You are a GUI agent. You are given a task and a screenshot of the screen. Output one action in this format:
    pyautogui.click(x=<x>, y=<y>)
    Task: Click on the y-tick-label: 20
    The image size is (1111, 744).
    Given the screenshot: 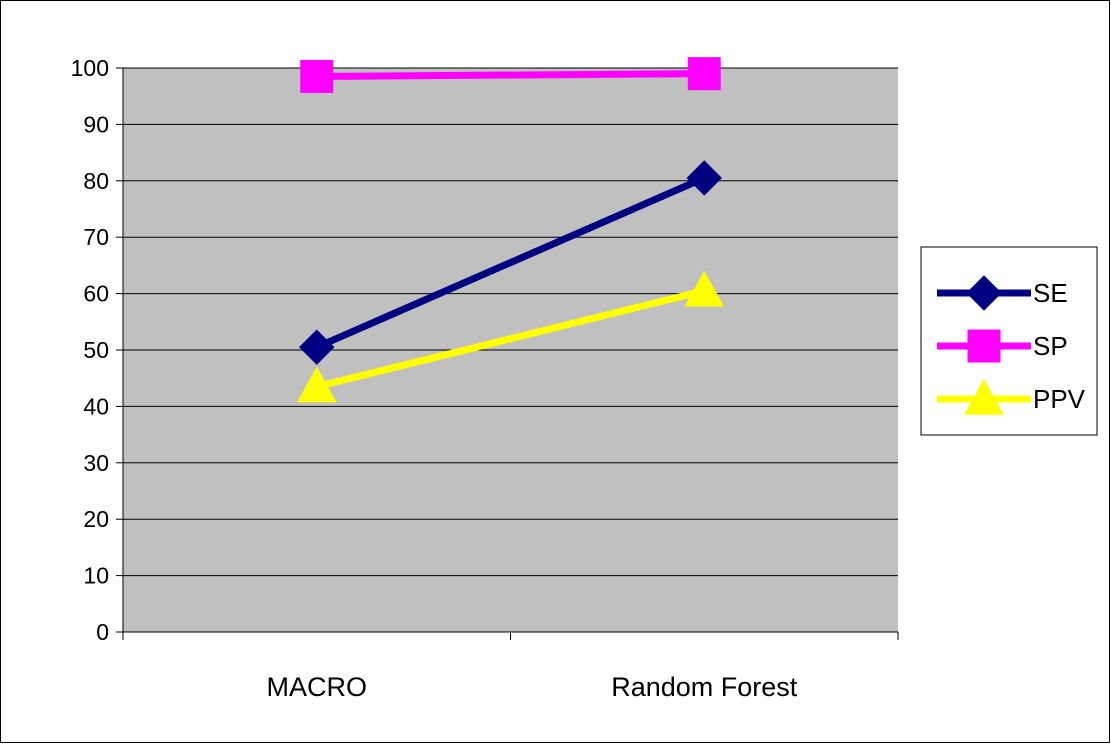 What is the action you would take?
    pyautogui.click(x=96, y=519)
    